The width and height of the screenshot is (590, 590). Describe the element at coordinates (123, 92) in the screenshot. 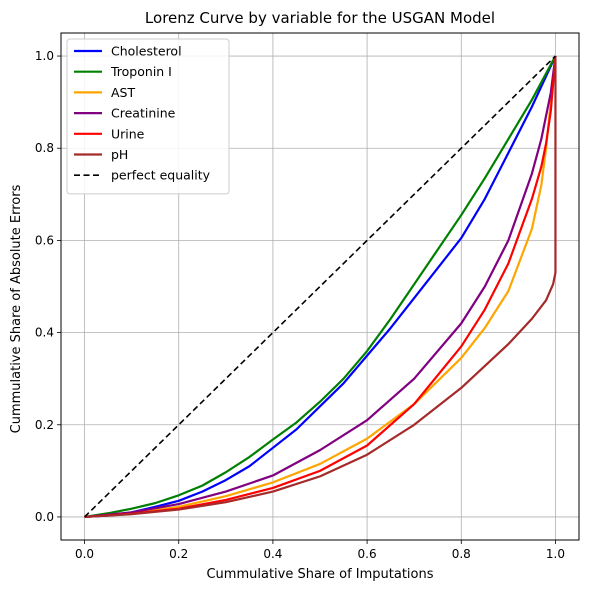

I see `legend-label: AST` at that location.